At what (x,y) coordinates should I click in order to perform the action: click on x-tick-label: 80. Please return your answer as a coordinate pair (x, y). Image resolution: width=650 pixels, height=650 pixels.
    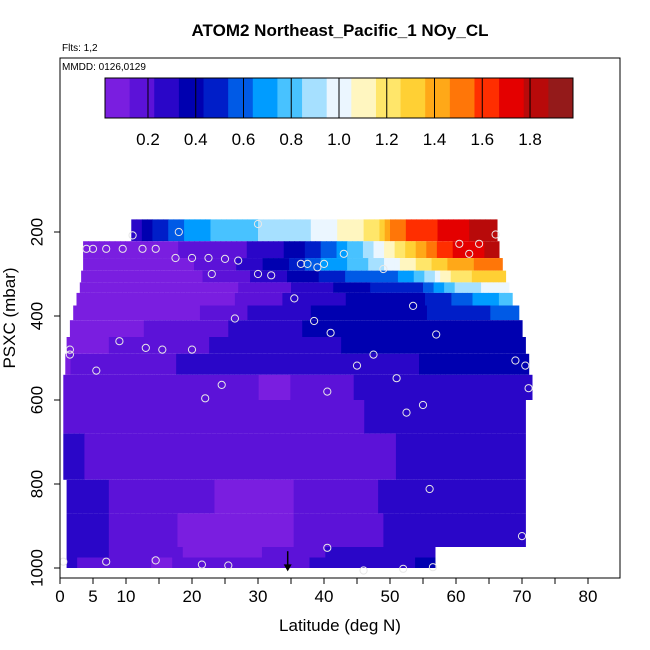
    Looking at the image, I should click on (588, 596).